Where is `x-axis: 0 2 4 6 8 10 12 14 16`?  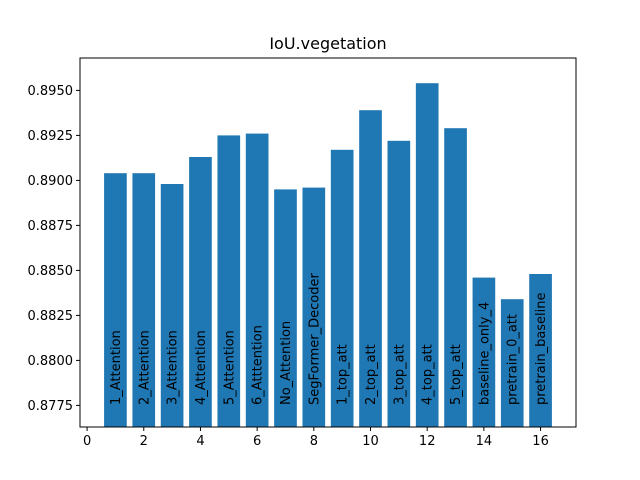 x-axis: 0 2 4 6 8 10 12 14 16 is located at coordinates (316, 438).